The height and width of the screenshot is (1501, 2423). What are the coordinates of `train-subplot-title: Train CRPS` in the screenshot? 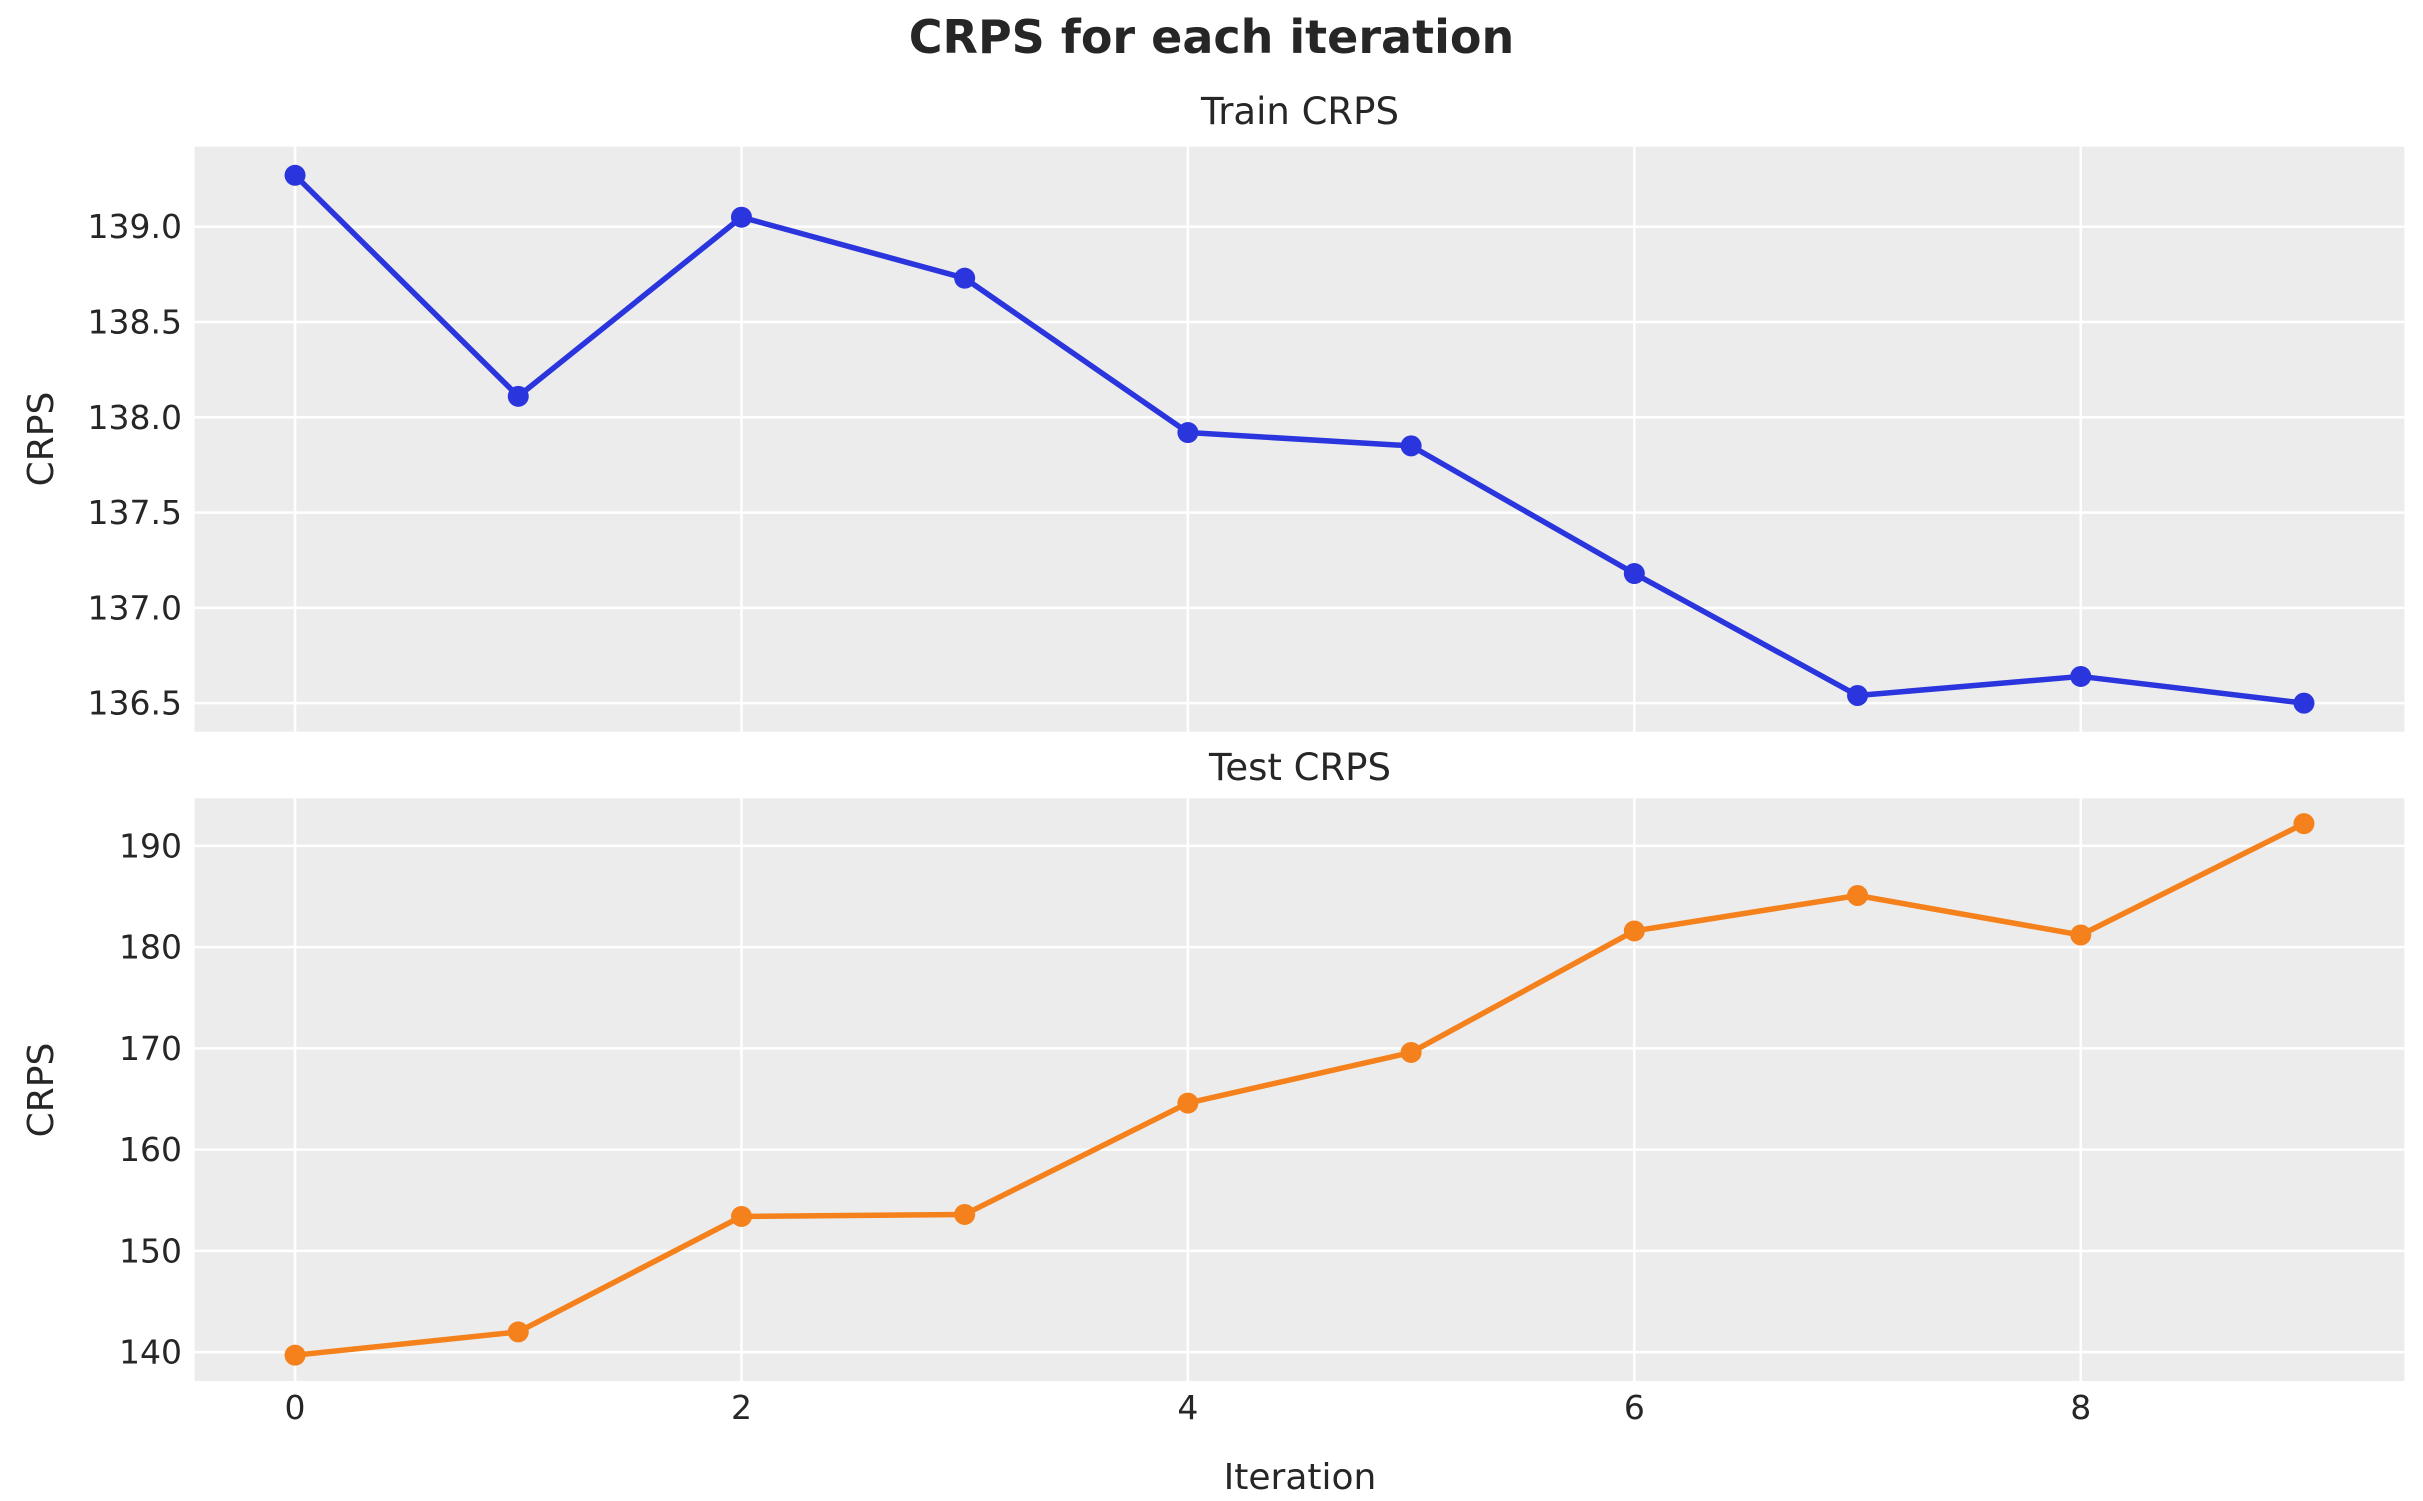 It's located at (1300, 111).